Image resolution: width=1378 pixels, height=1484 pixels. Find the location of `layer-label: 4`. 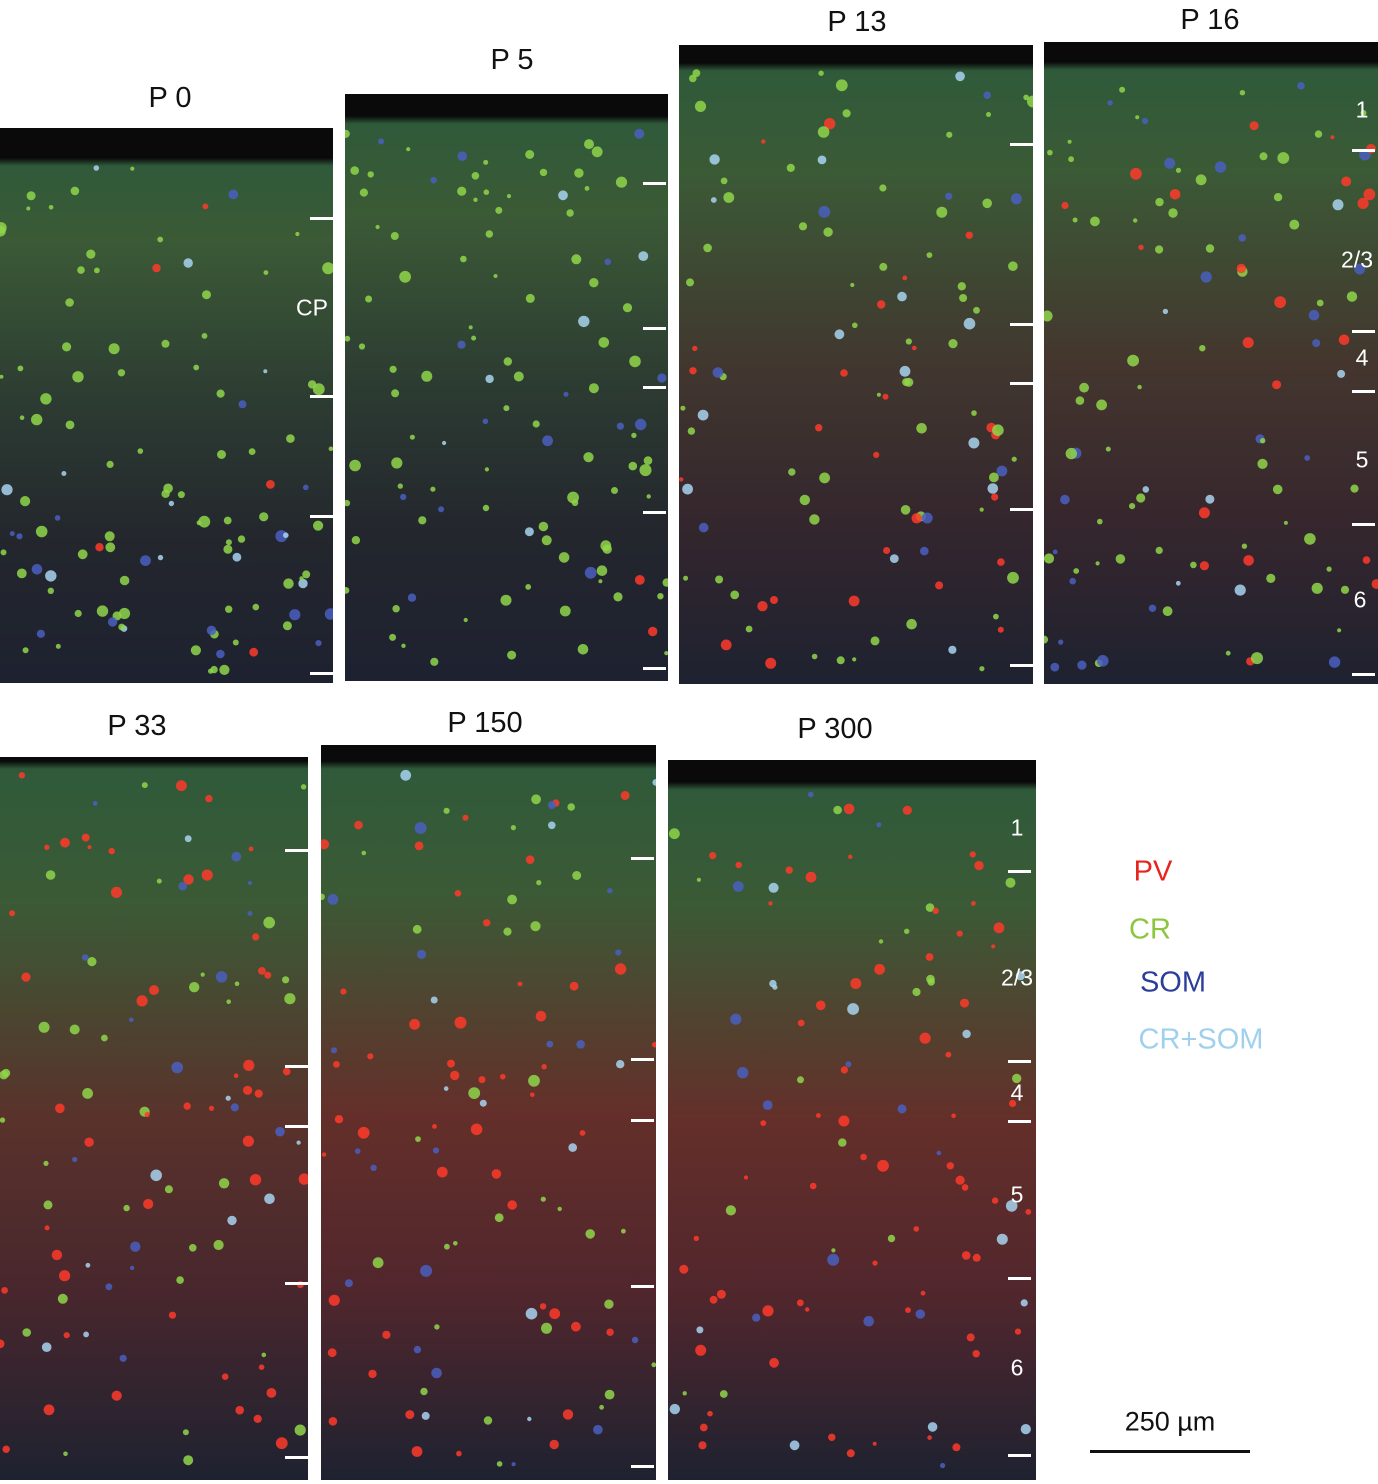

layer-label: 4 is located at coordinates (1017, 1092).